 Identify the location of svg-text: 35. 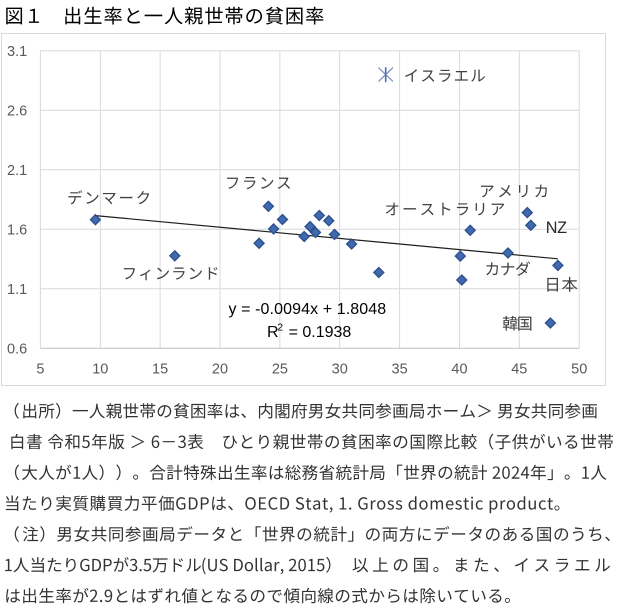
(400, 370).